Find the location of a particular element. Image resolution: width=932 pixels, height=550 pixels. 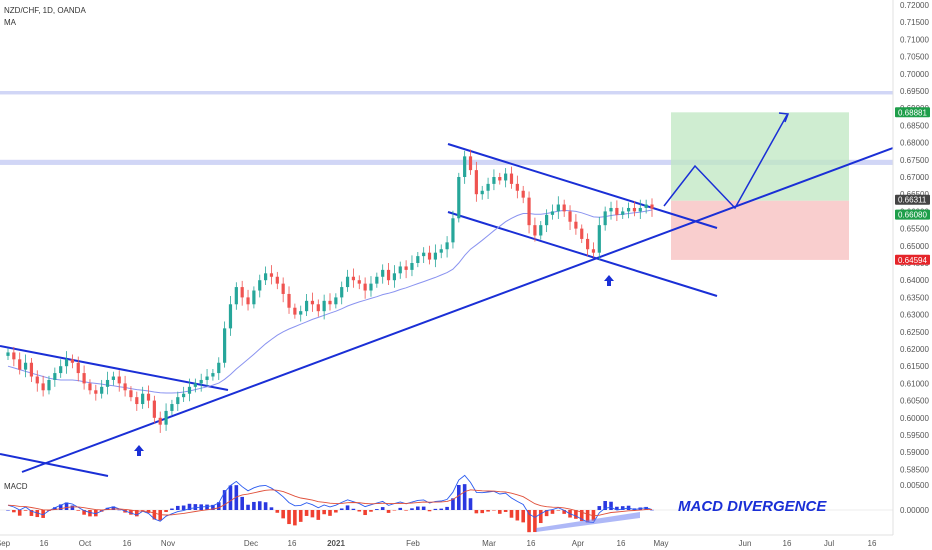

upper-channel-line is located at coordinates (582, 186).